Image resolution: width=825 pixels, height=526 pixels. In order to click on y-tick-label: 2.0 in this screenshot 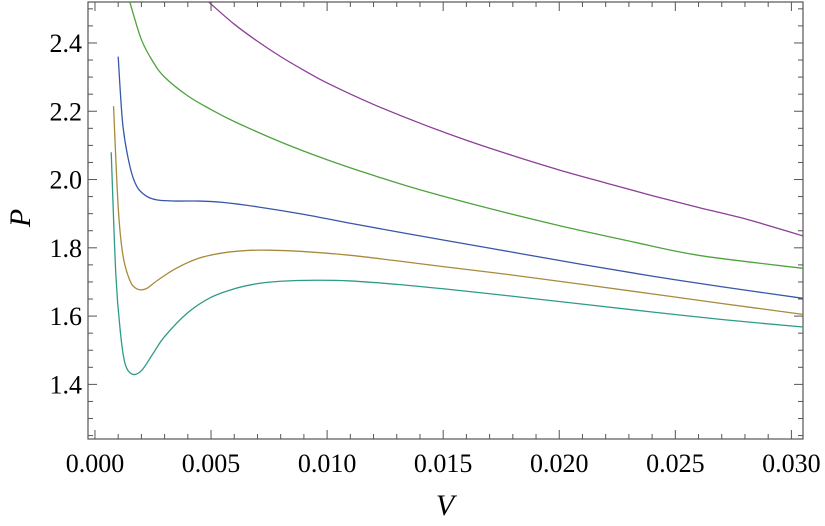, I will do `click(66, 180)`.